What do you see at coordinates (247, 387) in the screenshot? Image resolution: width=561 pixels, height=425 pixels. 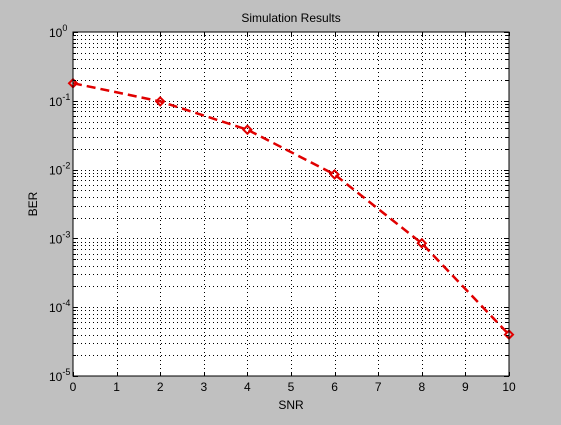 I see `x-tick-label: 4` at bounding box center [247, 387].